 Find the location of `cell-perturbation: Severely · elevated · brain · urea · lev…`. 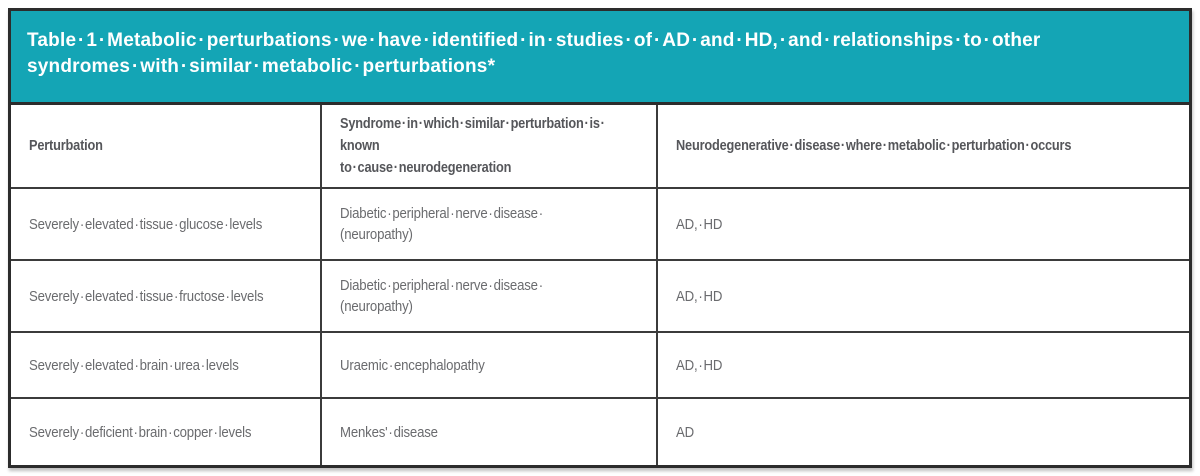

cell-perturbation: Severely · elevated · brain · urea · lev… is located at coordinates (166, 366).